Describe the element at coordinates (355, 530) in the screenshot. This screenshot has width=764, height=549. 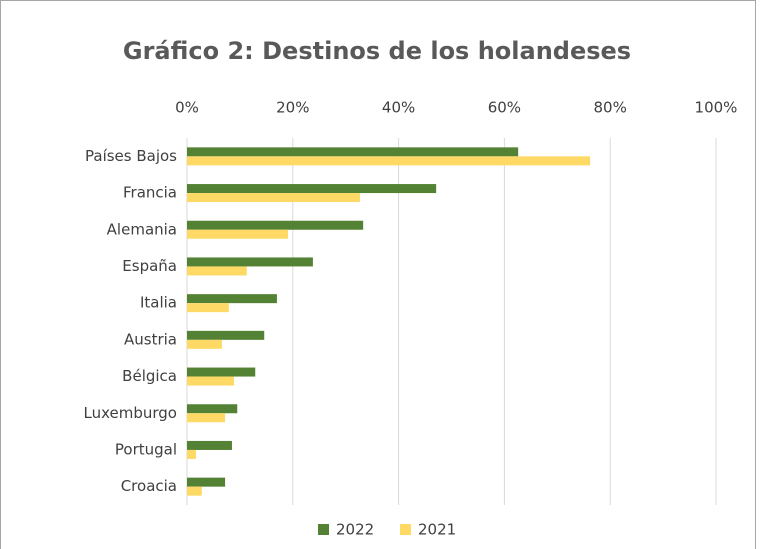
I see `legend-label: 2022` at that location.